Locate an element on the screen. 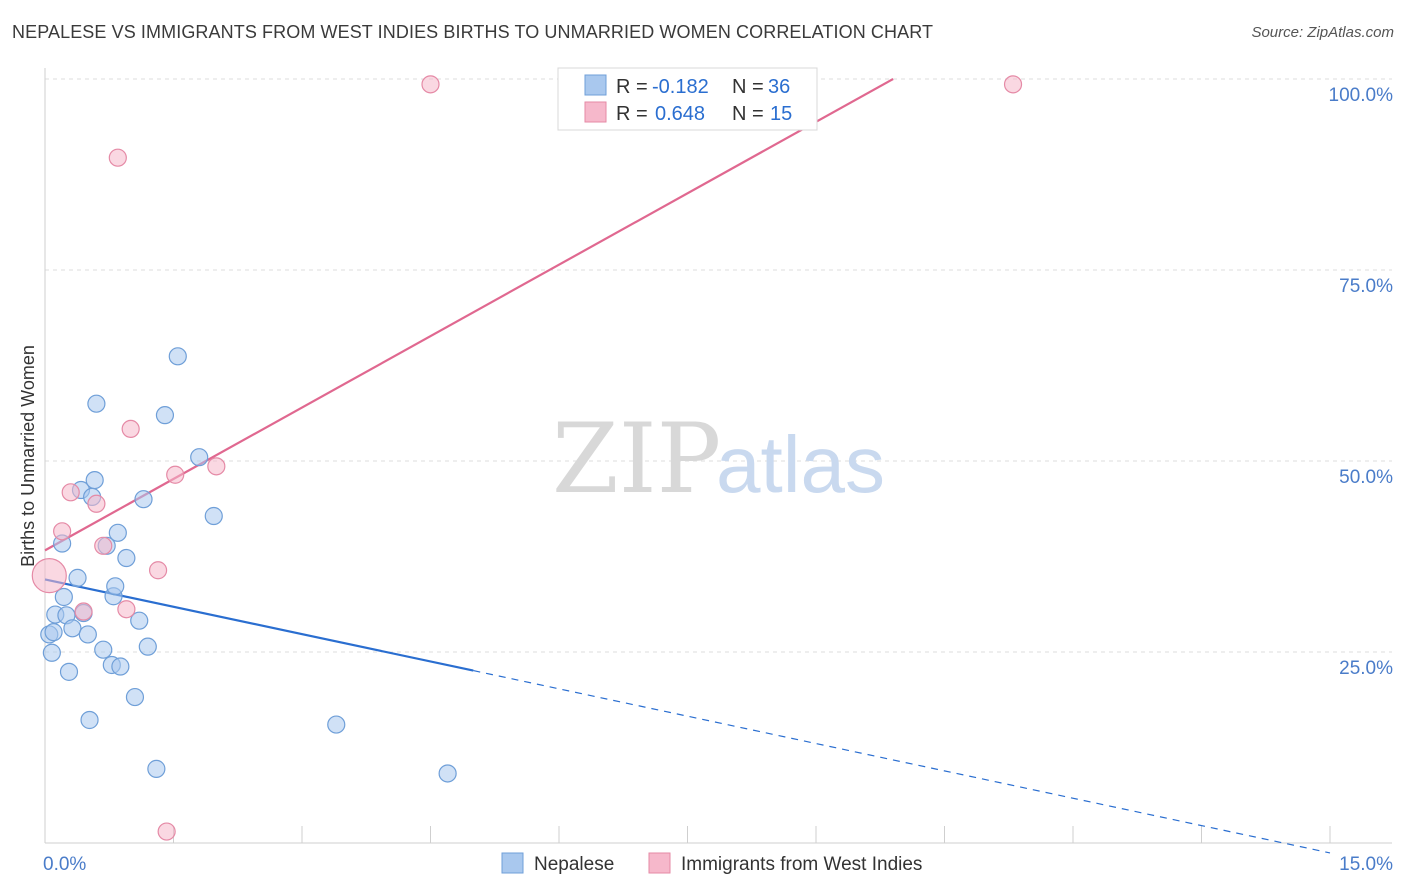 This screenshot has height=892, width=1406. series-legend: Nepalese Immigrants from West Indies is located at coordinates (711, 863).